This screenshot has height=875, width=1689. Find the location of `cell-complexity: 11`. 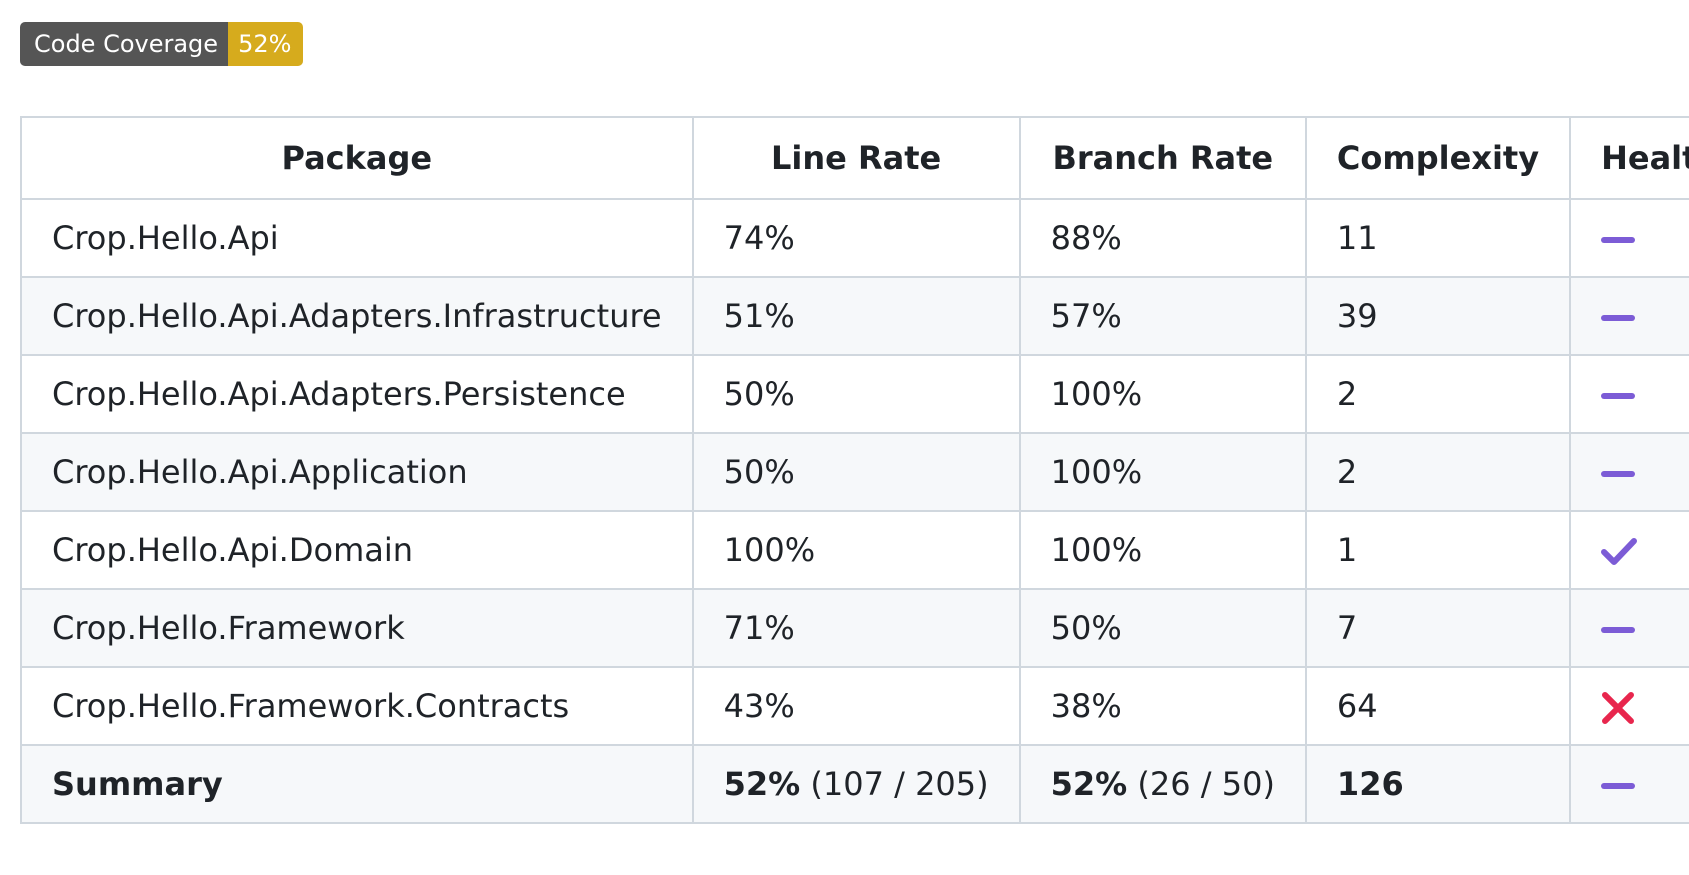

cell-complexity: 11 is located at coordinates (1438, 238).